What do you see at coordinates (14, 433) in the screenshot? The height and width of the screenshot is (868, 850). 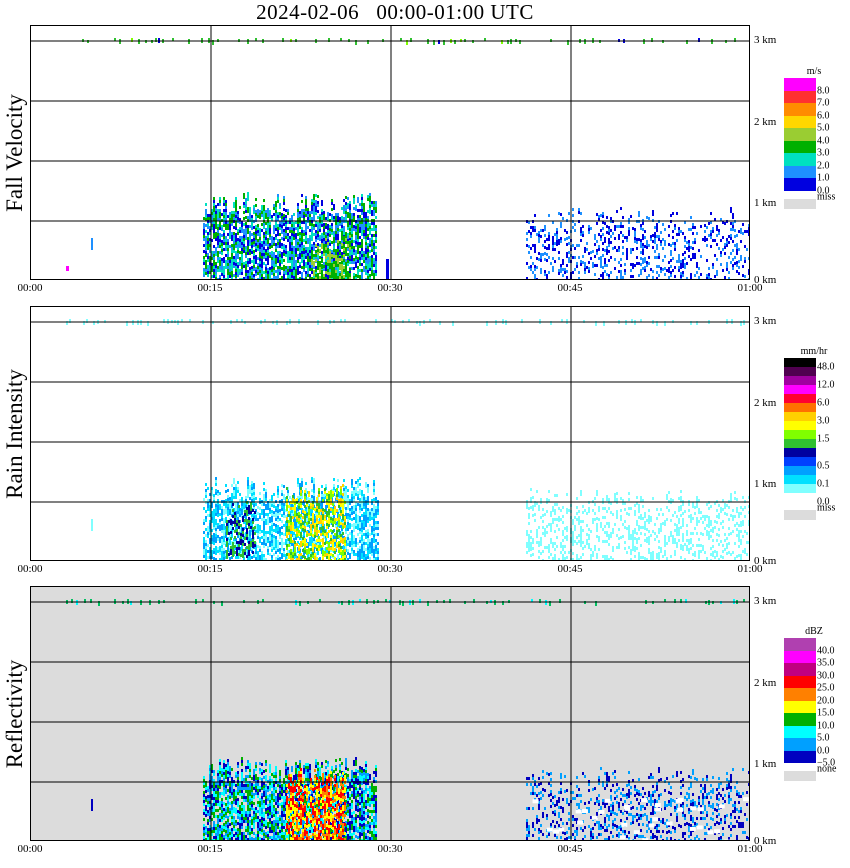 I see `panel-label-text: Rain Intensity` at bounding box center [14, 433].